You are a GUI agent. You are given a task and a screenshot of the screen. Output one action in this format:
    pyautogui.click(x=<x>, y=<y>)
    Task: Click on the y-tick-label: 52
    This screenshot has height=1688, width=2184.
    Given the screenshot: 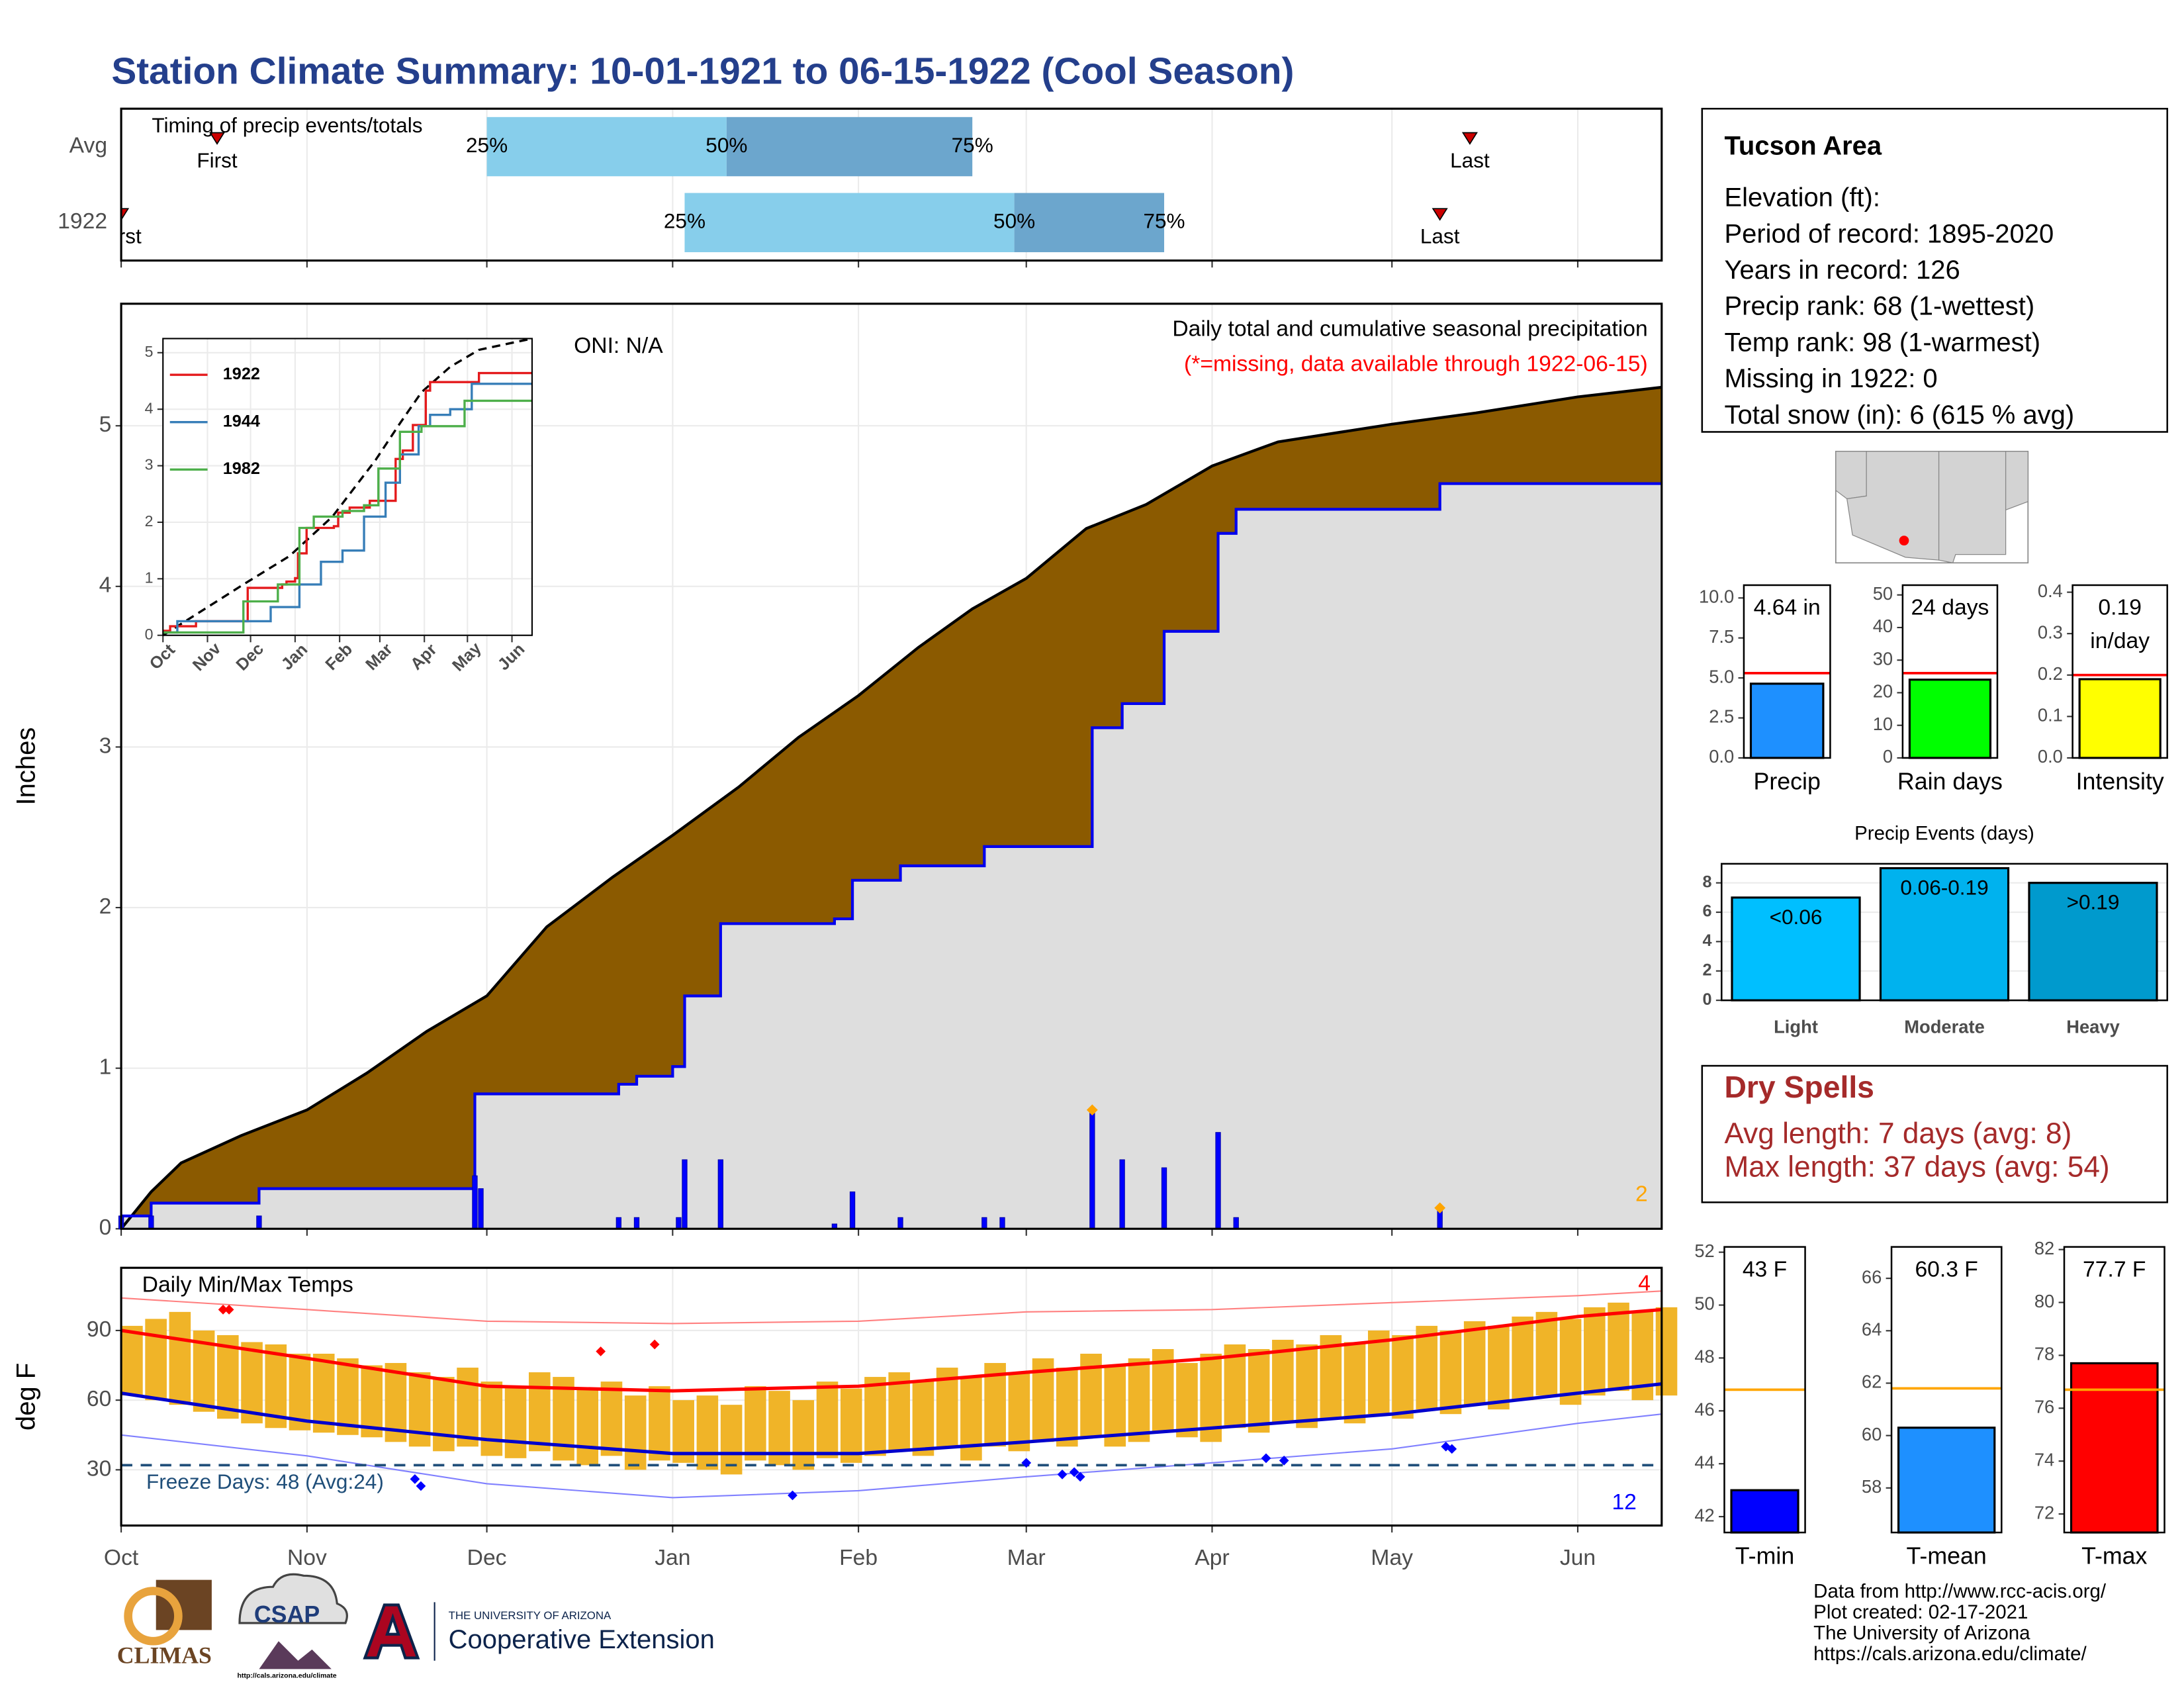 What is the action you would take?
    pyautogui.click(x=1704, y=1251)
    